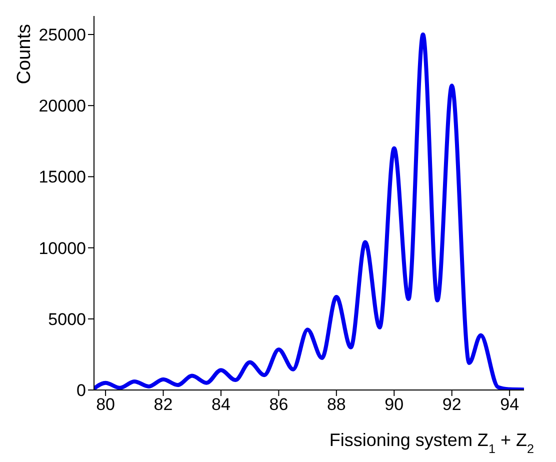 The image size is (556, 462). I want to click on x-tick-label: 90, so click(394, 404).